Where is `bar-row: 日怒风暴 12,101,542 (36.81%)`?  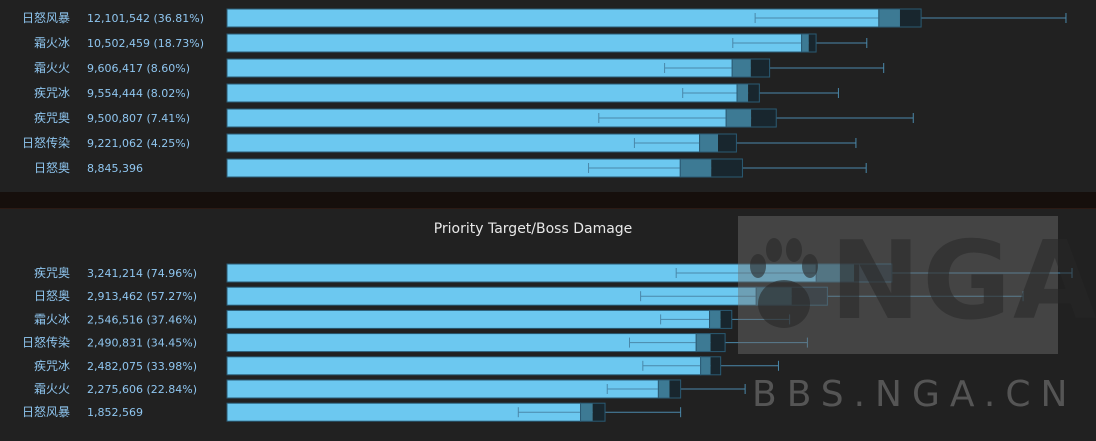
bar-row: 日怒风暴 12,101,542 (36.81%) is located at coordinates (544, 18).